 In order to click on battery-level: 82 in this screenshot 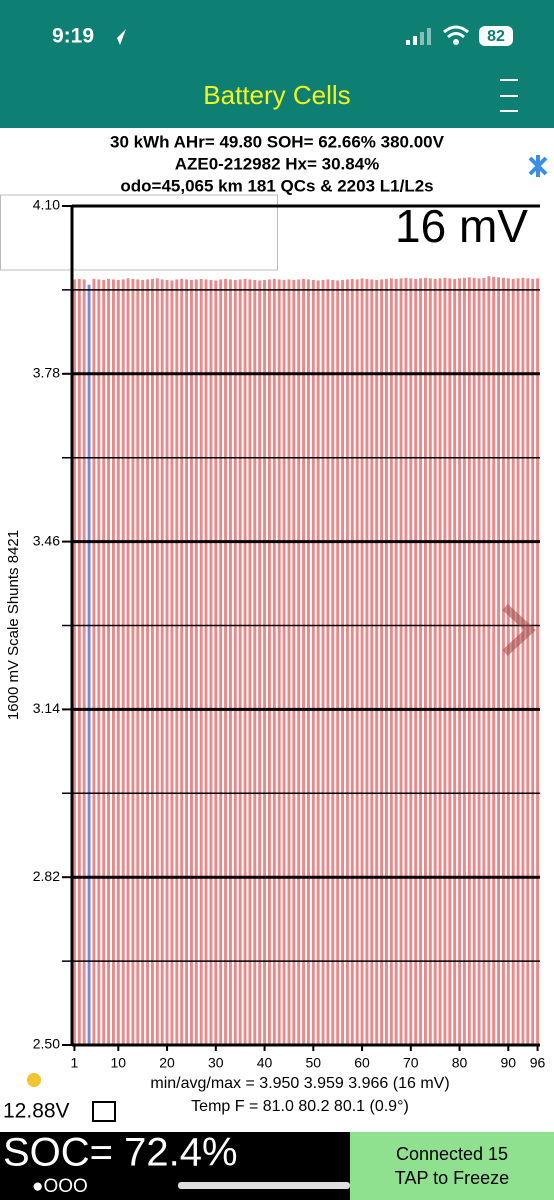, I will do `click(496, 36)`.